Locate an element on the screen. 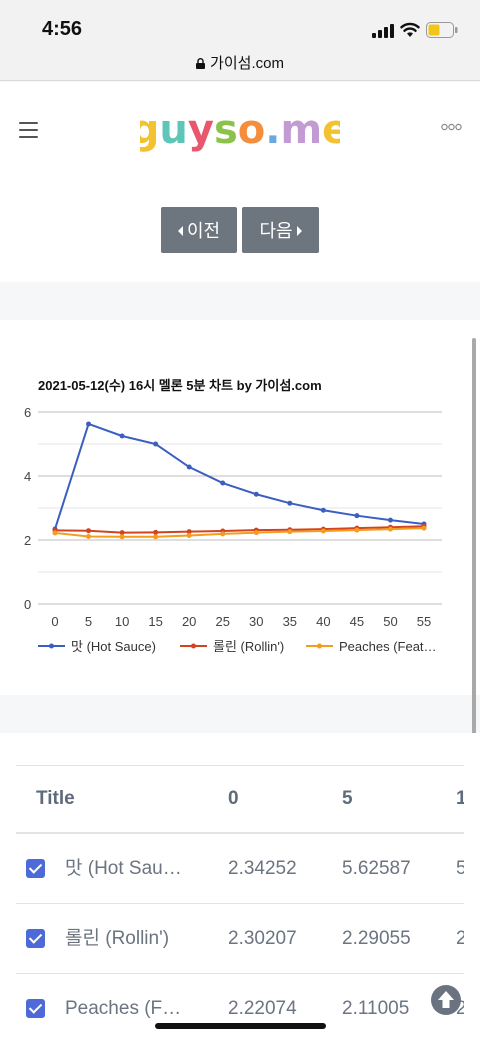  logo-letter: u is located at coordinates (173, 130).